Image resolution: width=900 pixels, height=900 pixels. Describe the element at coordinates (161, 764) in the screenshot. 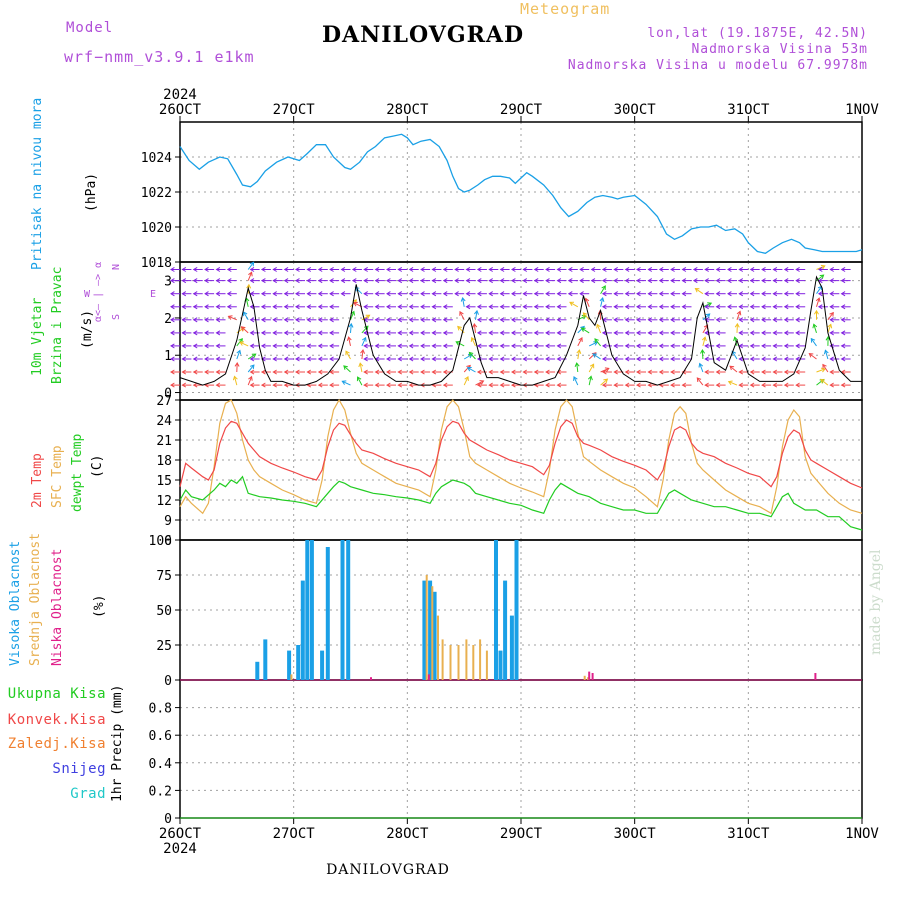

I see `y-tick-label: 0.4` at that location.